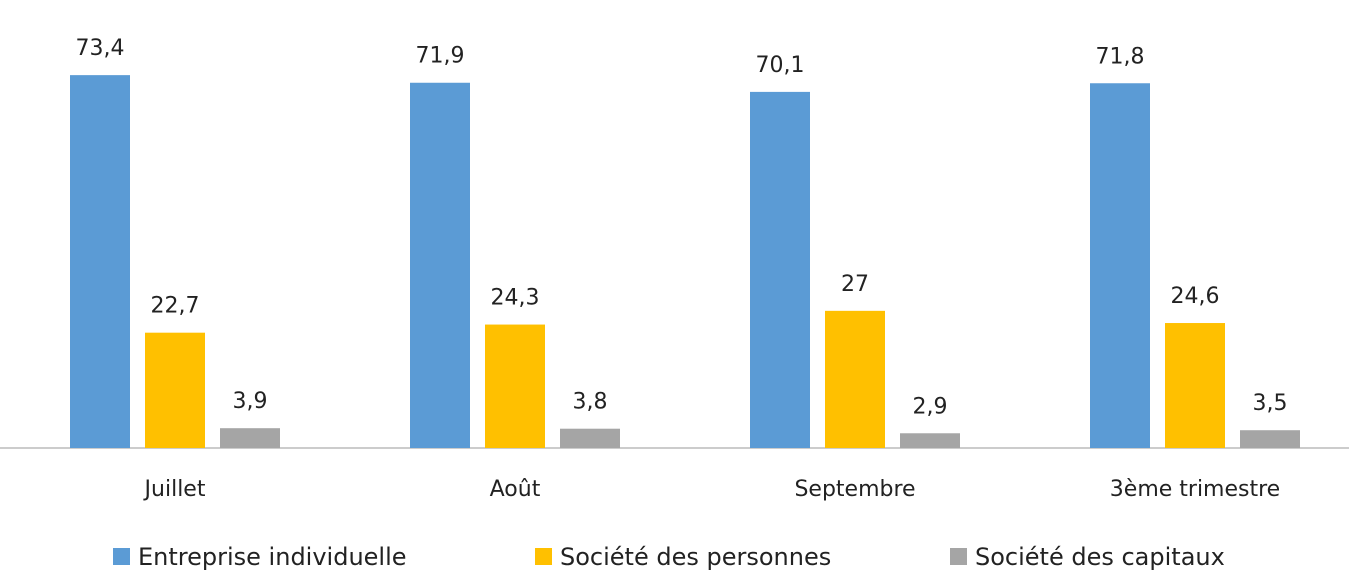 The image size is (1349, 579). I want to click on value-label: 27, so click(855, 284).